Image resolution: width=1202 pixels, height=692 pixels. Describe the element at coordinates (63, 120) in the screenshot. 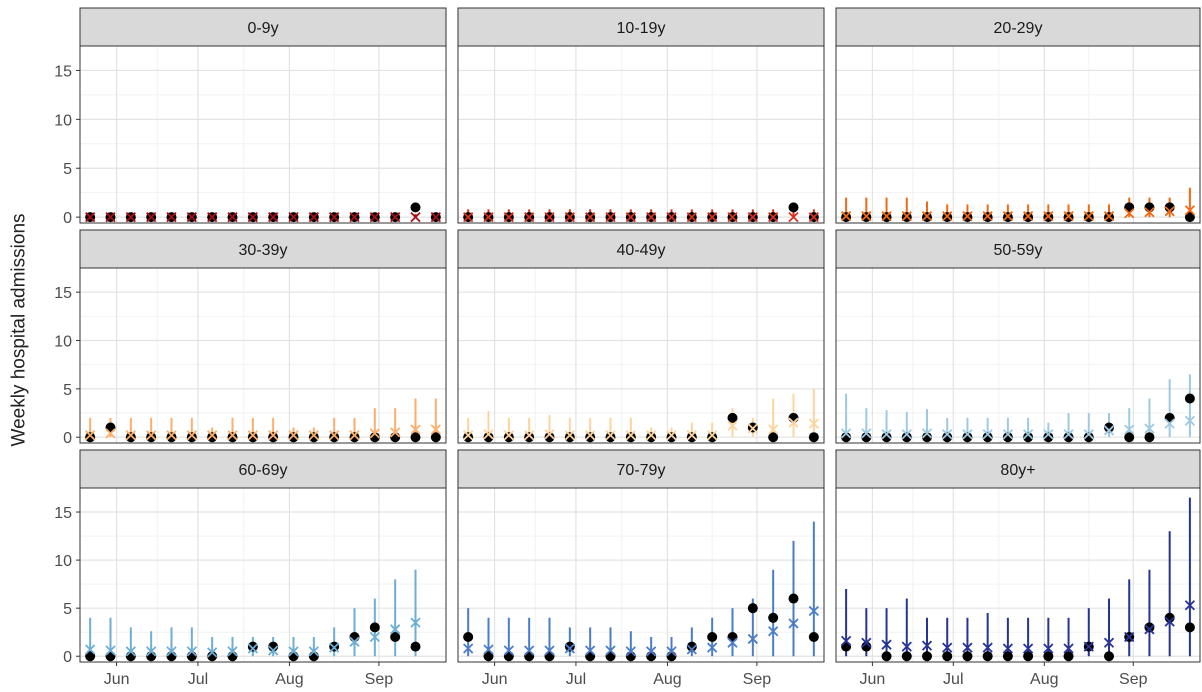

I see `y-tick-label: 10` at that location.